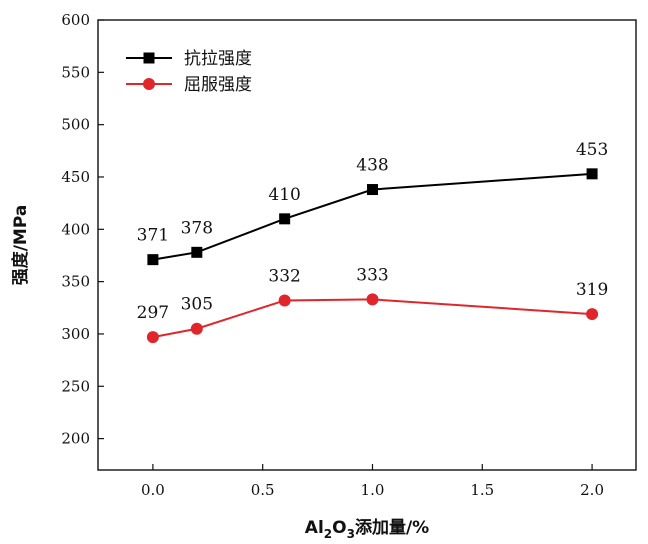 This screenshot has height=544, width=648. What do you see at coordinates (153, 313) in the screenshot?
I see `data-label: 297` at bounding box center [153, 313].